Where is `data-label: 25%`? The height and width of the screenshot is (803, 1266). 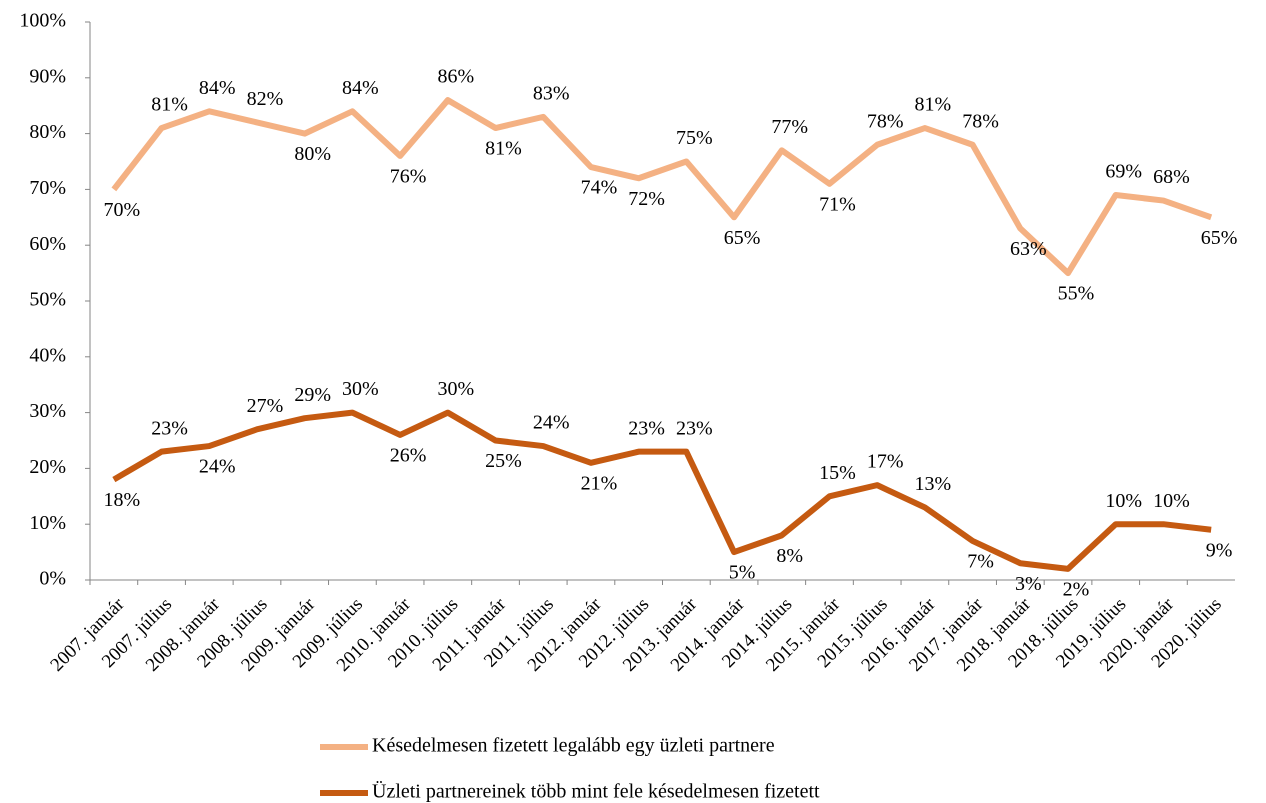
data-label: 25% is located at coordinates (503, 461).